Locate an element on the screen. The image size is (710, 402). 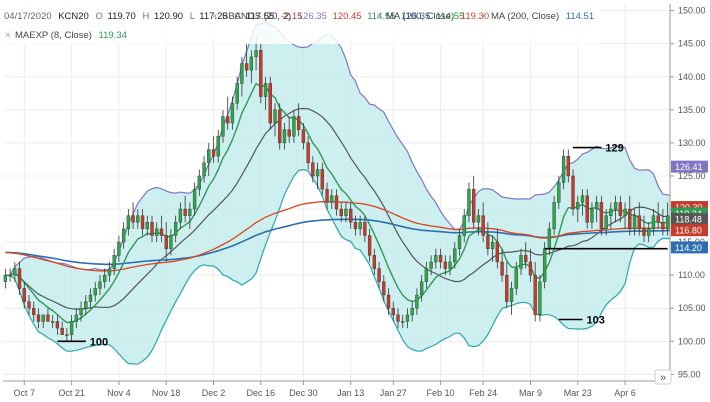
expand-icon: » is located at coordinates (663, 378).